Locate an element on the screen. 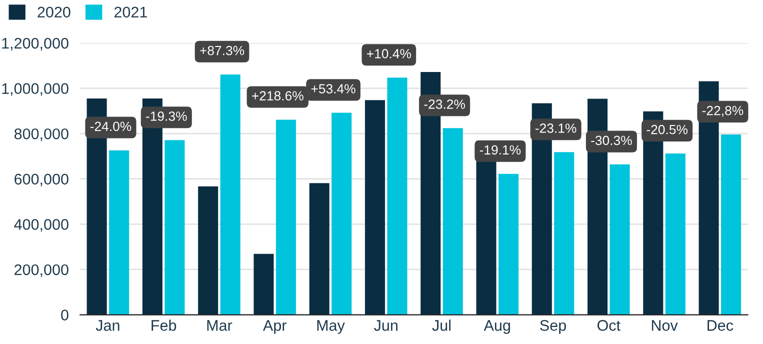 The height and width of the screenshot is (344, 763). annotation: +10.4% is located at coordinates (388, 53).